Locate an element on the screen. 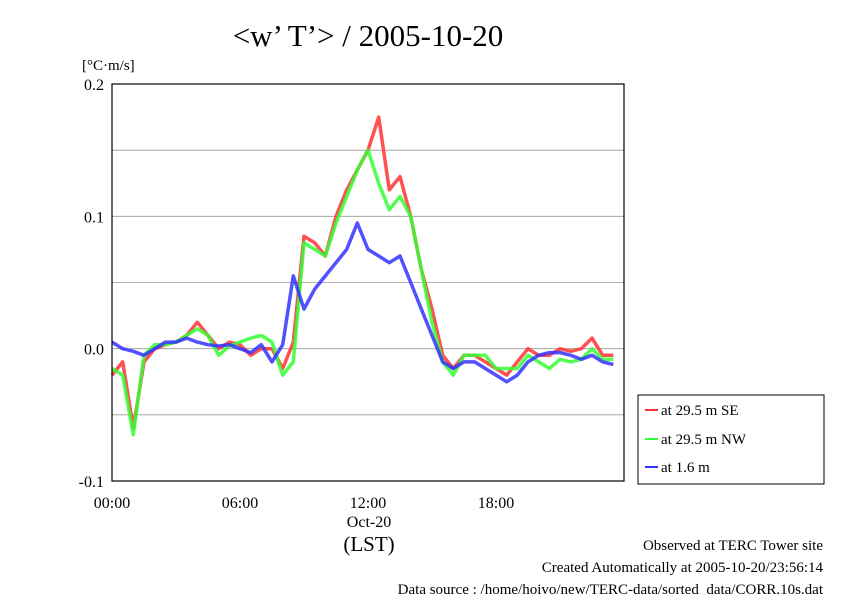  x-tick-label: 18:00 is located at coordinates (496, 503).